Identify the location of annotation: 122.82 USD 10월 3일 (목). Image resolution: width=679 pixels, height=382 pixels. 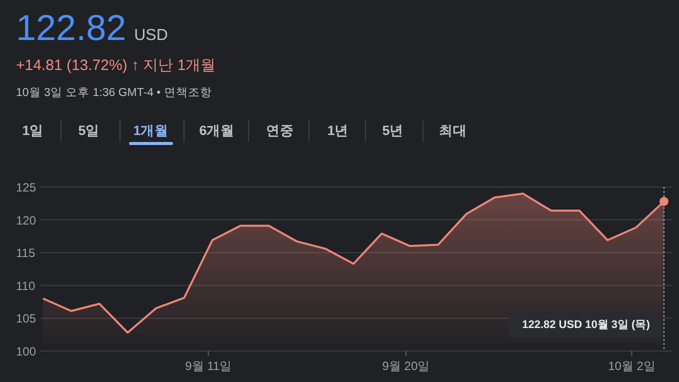
(586, 325).